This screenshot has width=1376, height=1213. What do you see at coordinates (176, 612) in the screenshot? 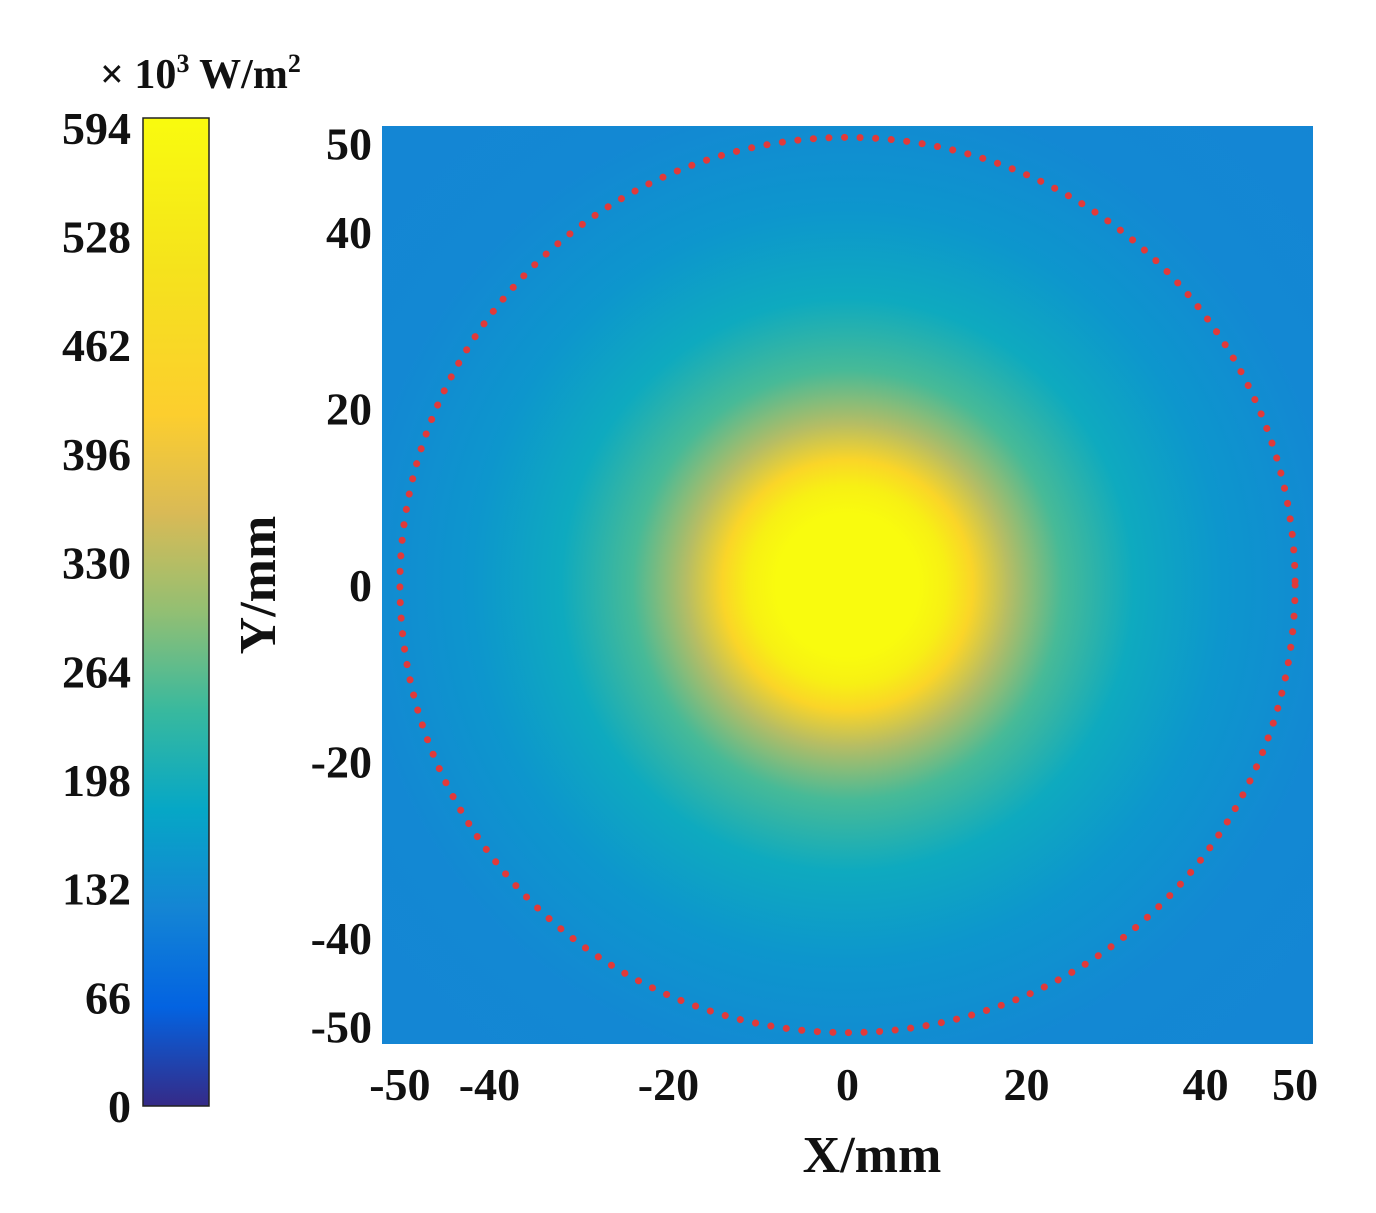
I see `colorbar-gradient` at bounding box center [176, 612].